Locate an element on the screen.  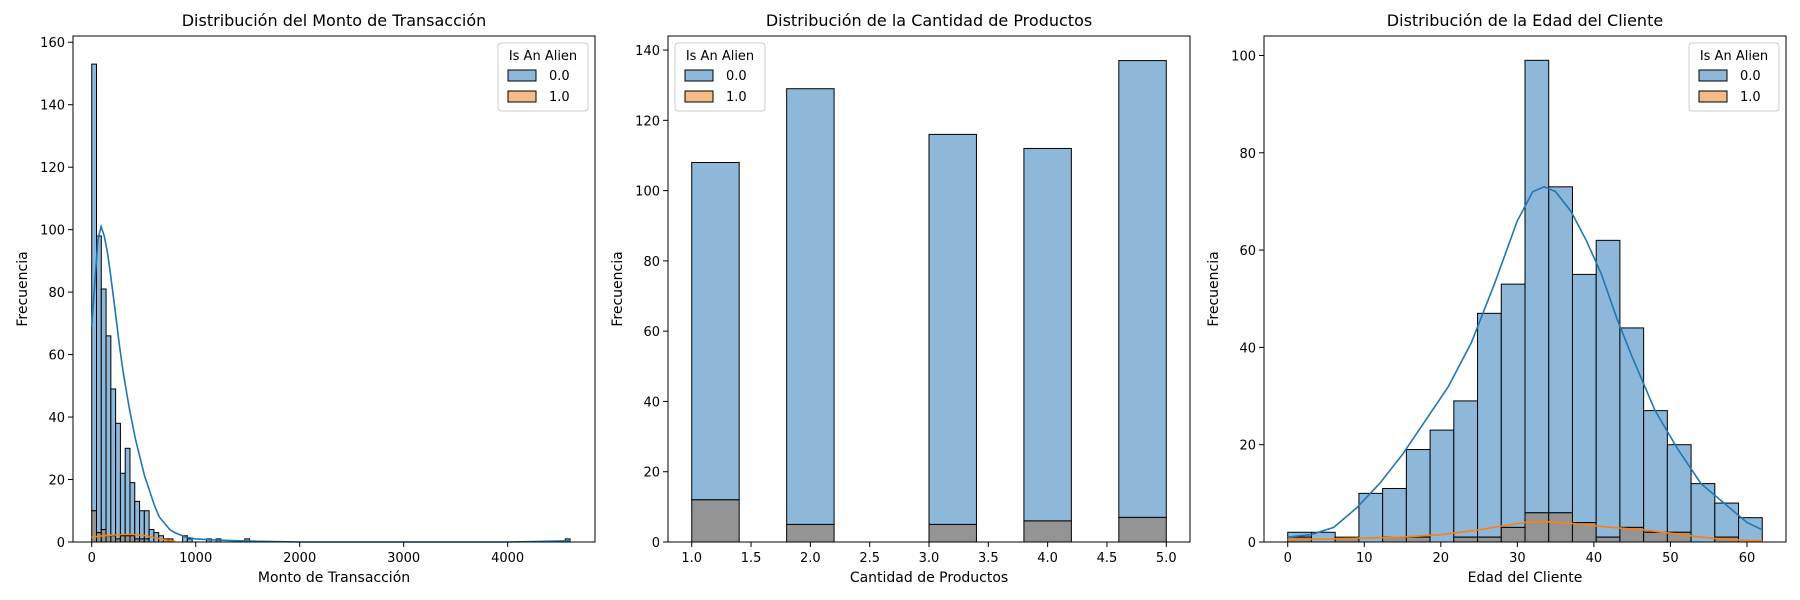
x-tick-label: 50 is located at coordinates (1670, 558).